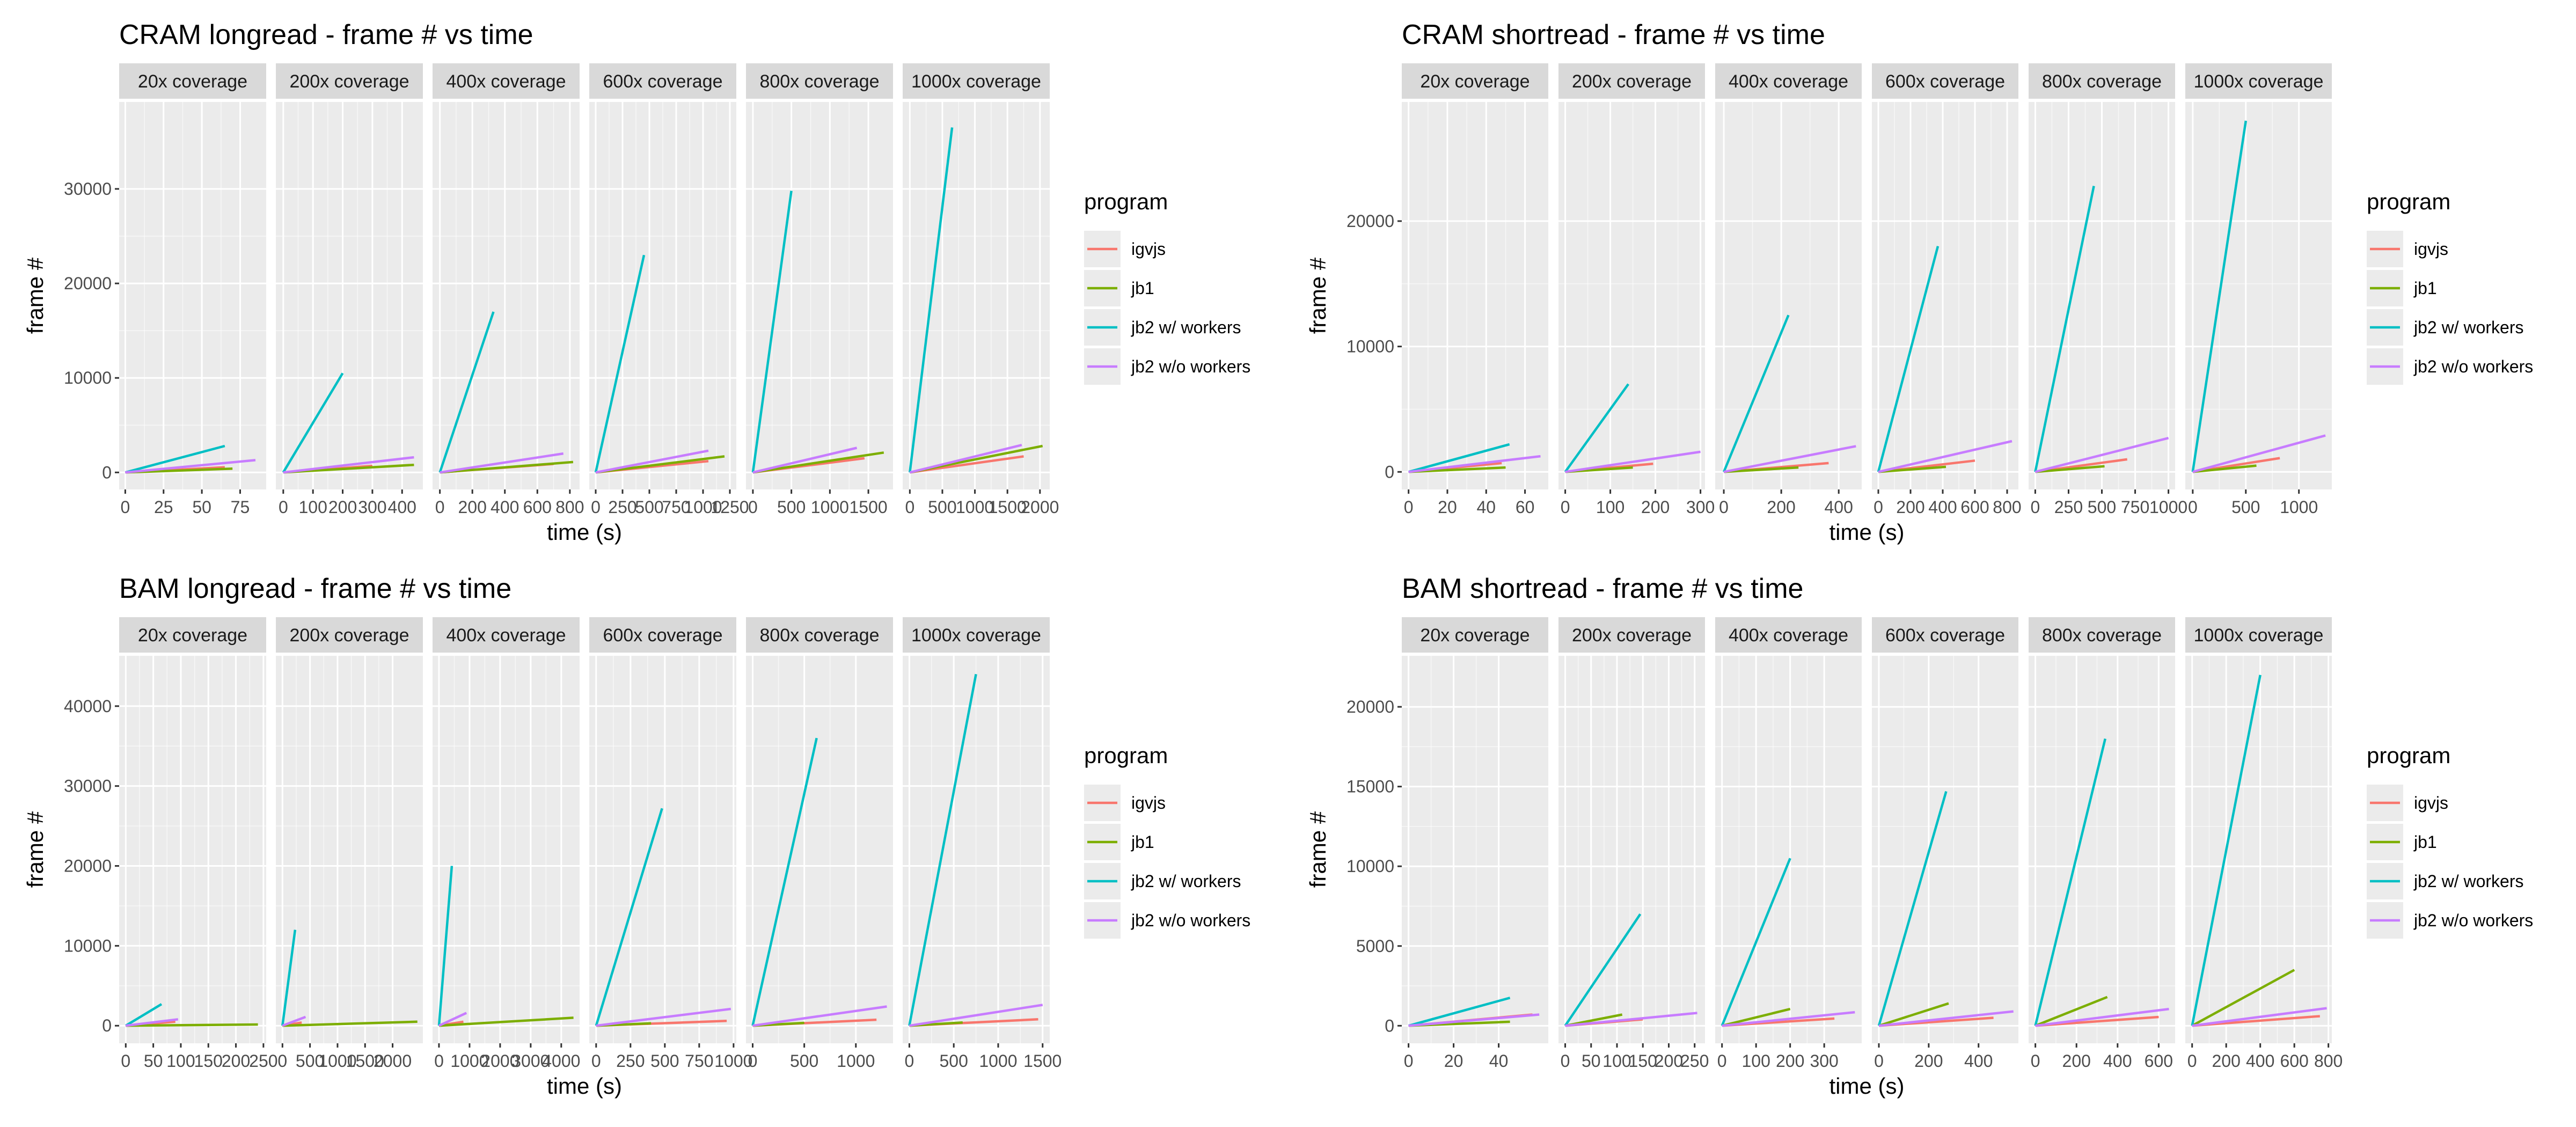 The height and width of the screenshot is (1127, 2576). I want to click on x-tick-label: 3000, so click(530, 1061).